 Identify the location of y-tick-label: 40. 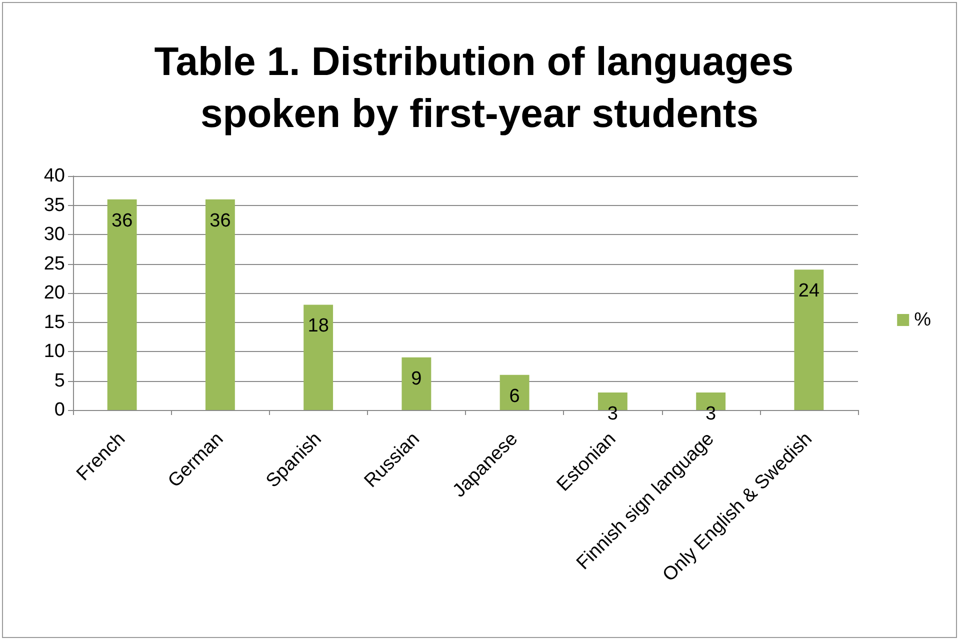
(54, 176).